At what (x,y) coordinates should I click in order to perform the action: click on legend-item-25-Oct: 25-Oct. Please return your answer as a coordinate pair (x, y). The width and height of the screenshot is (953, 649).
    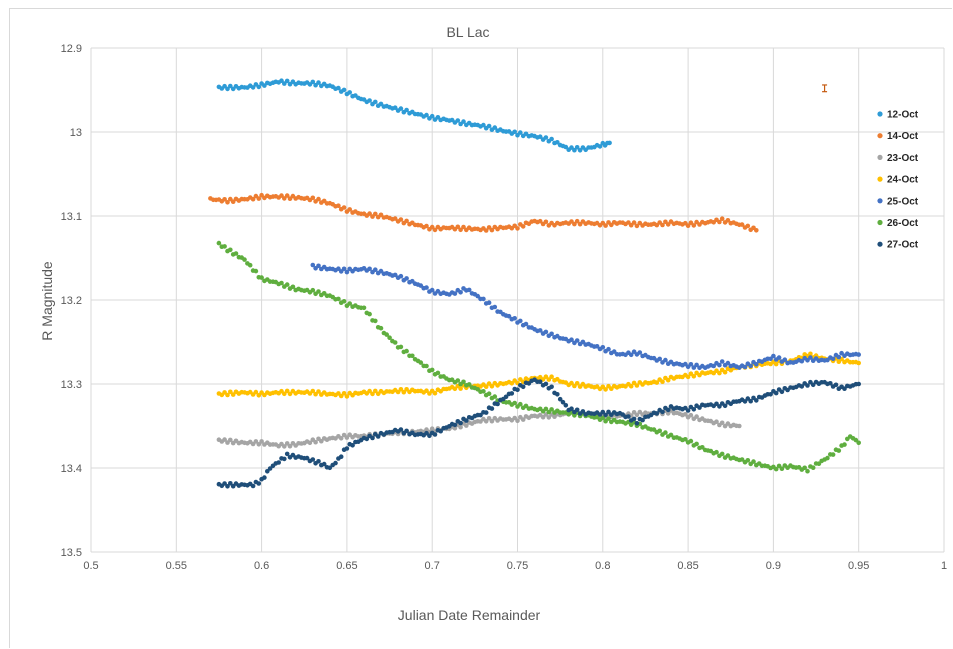
    Looking at the image, I should click on (898, 201).